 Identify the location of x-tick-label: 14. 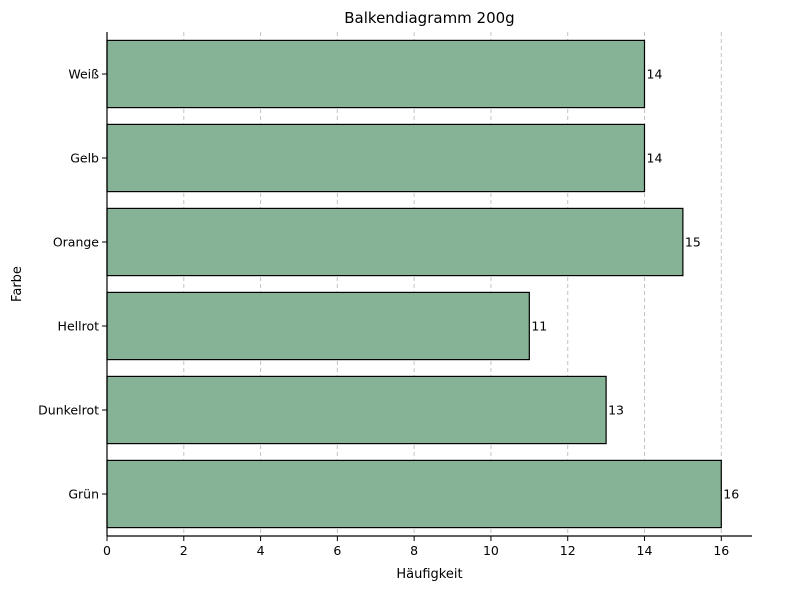
(645, 550).